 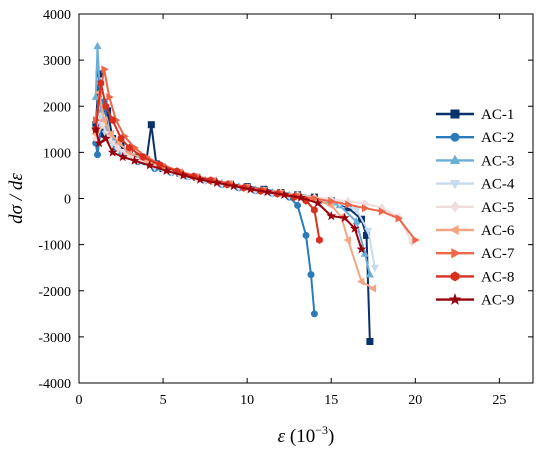 I want to click on y-tick-label: -1000, so click(x=54, y=246).